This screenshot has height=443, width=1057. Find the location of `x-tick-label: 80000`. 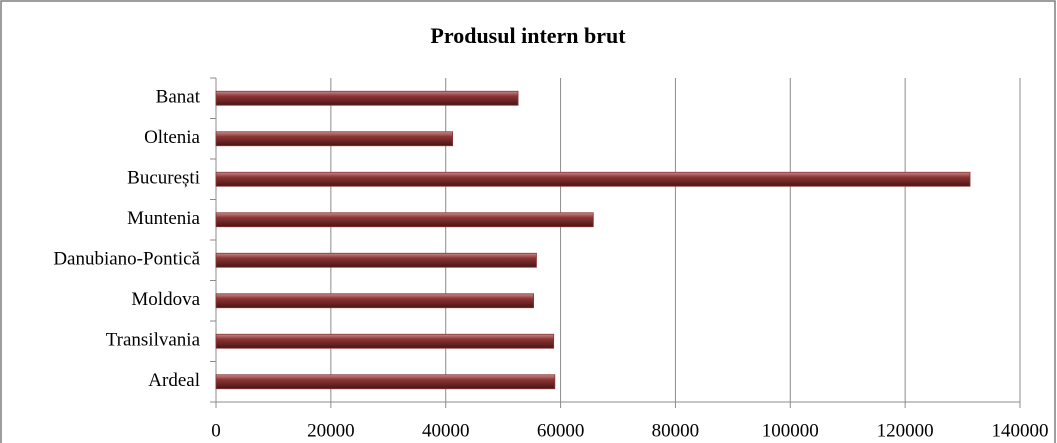

x-tick-label: 80000 is located at coordinates (676, 430).